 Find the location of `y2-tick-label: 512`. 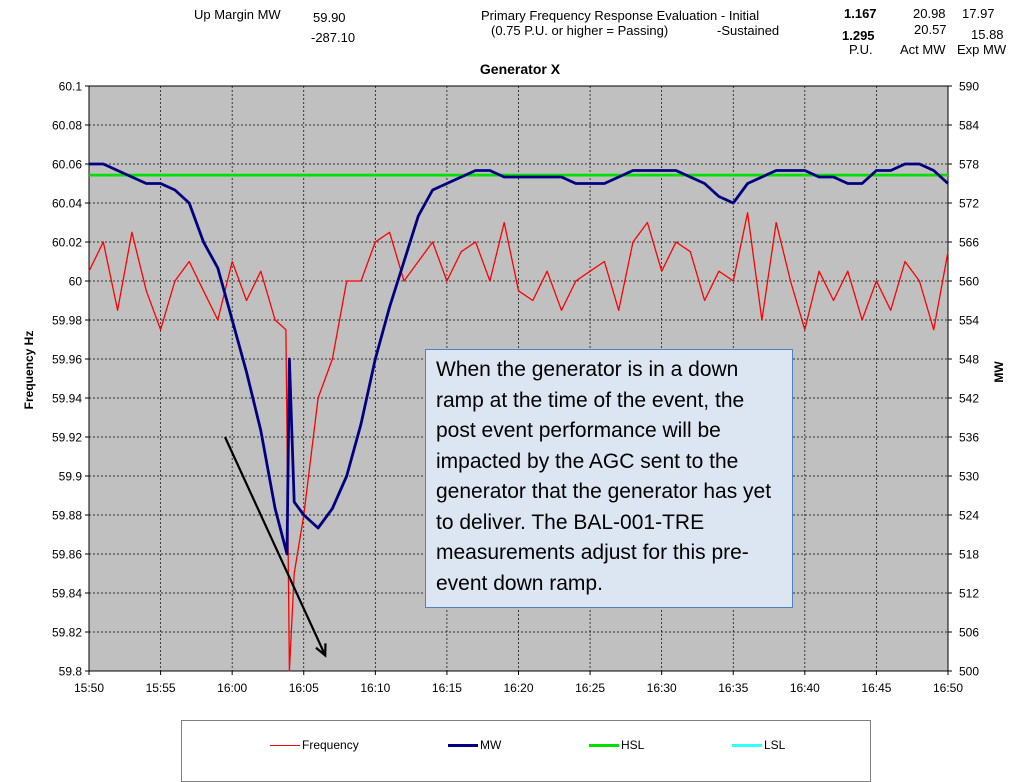

y2-tick-label: 512 is located at coordinates (969, 594).